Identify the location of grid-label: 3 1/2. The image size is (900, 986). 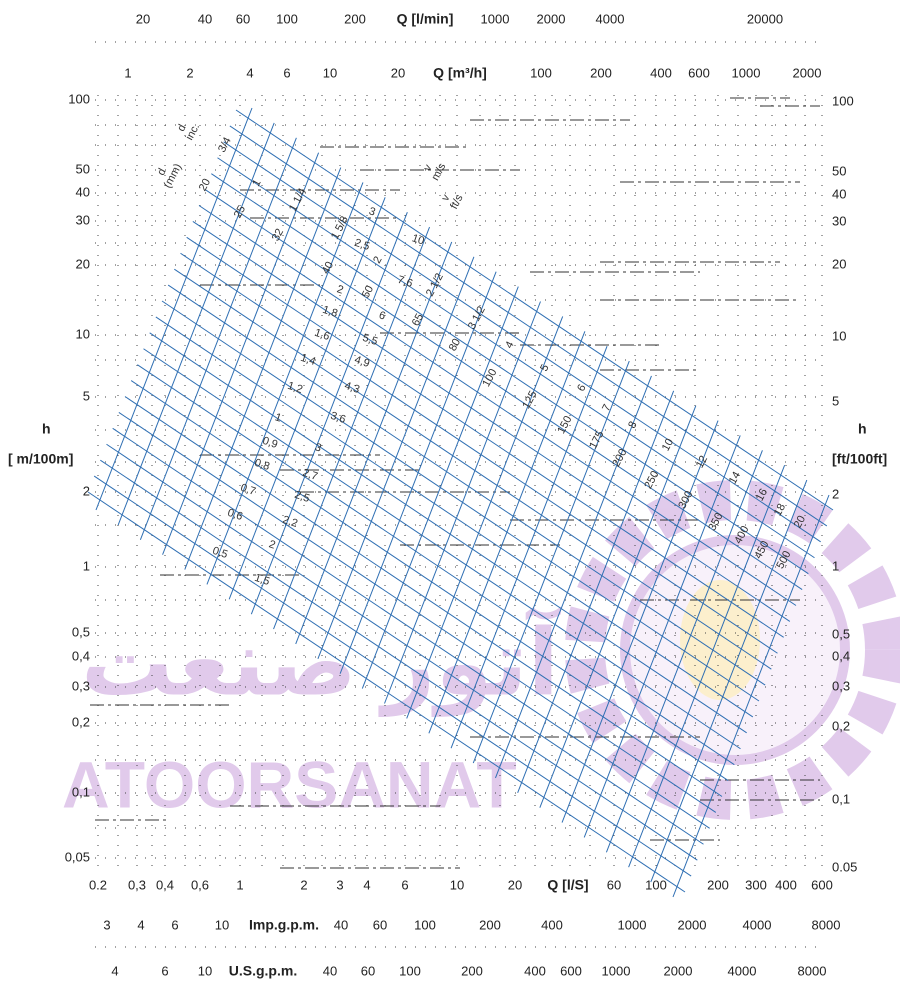
(477, 317).